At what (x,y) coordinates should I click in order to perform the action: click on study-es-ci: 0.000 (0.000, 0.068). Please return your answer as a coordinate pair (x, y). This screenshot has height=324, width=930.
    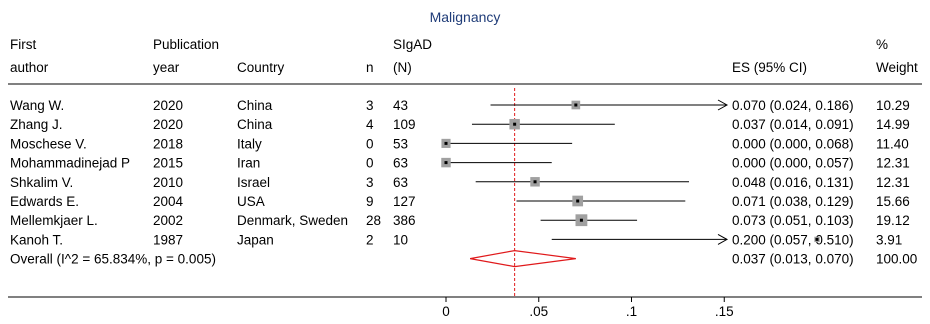
    Looking at the image, I should click on (793, 143).